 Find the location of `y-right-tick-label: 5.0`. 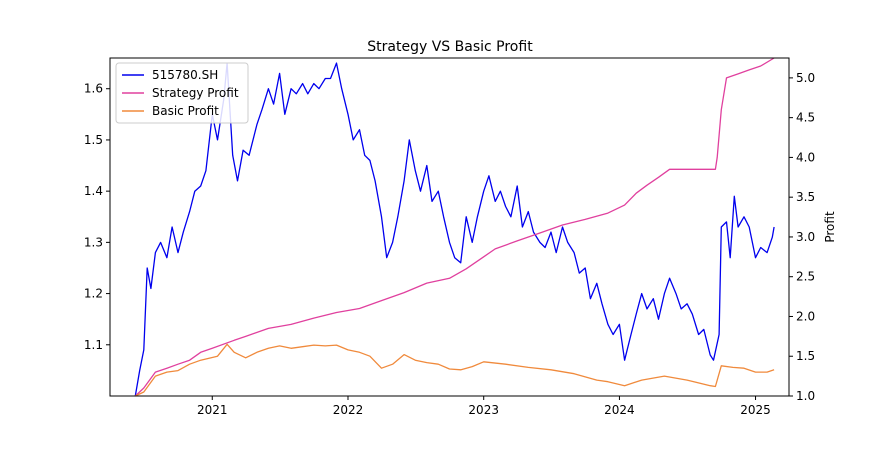

y-right-tick-label: 5.0 is located at coordinates (805, 78).